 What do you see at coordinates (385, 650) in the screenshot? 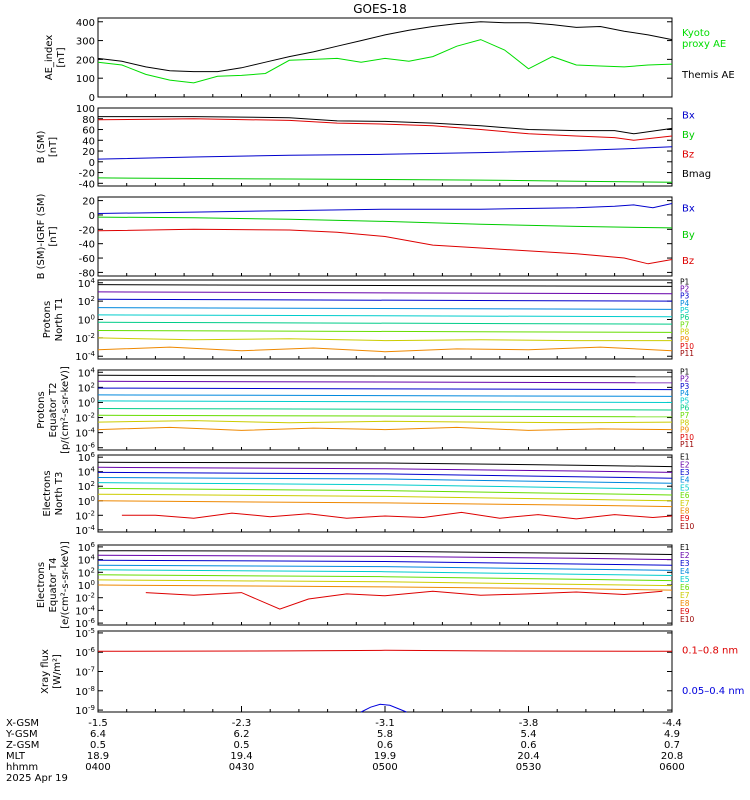
I see `series-line-0-1-0-8-nm` at bounding box center [385, 650].